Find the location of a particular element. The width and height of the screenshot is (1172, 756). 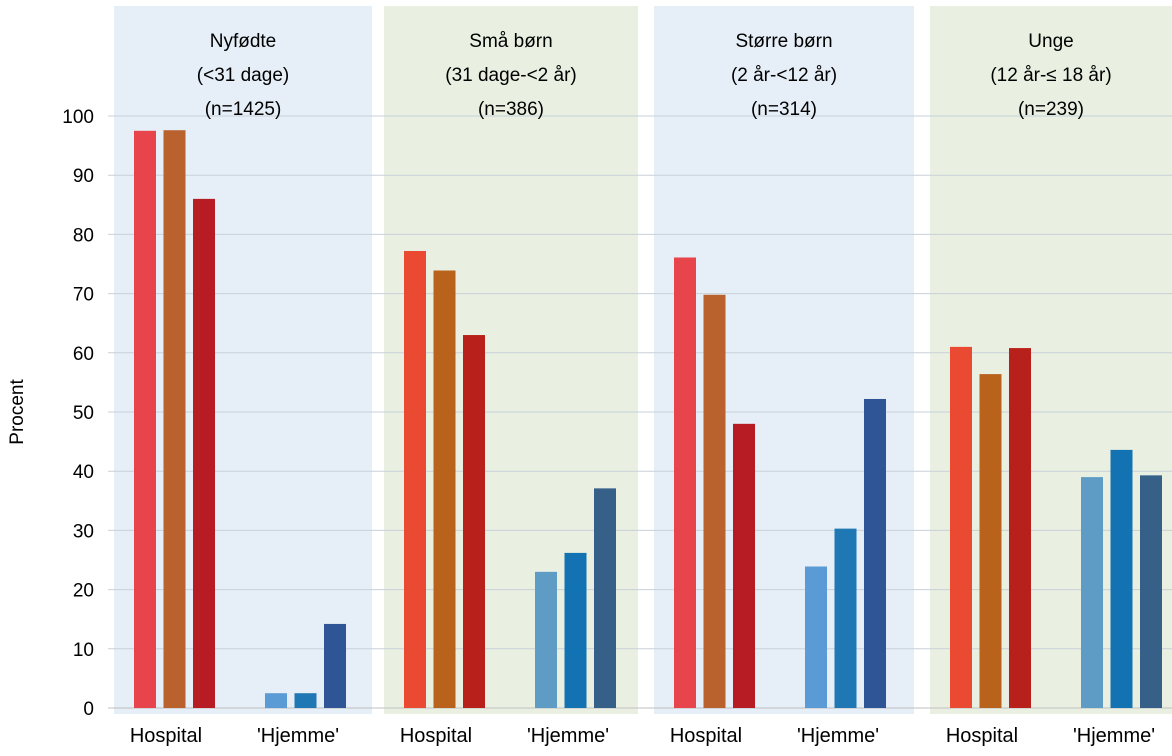

group-title-line: (31 dage-<2 år) is located at coordinates (511, 75).